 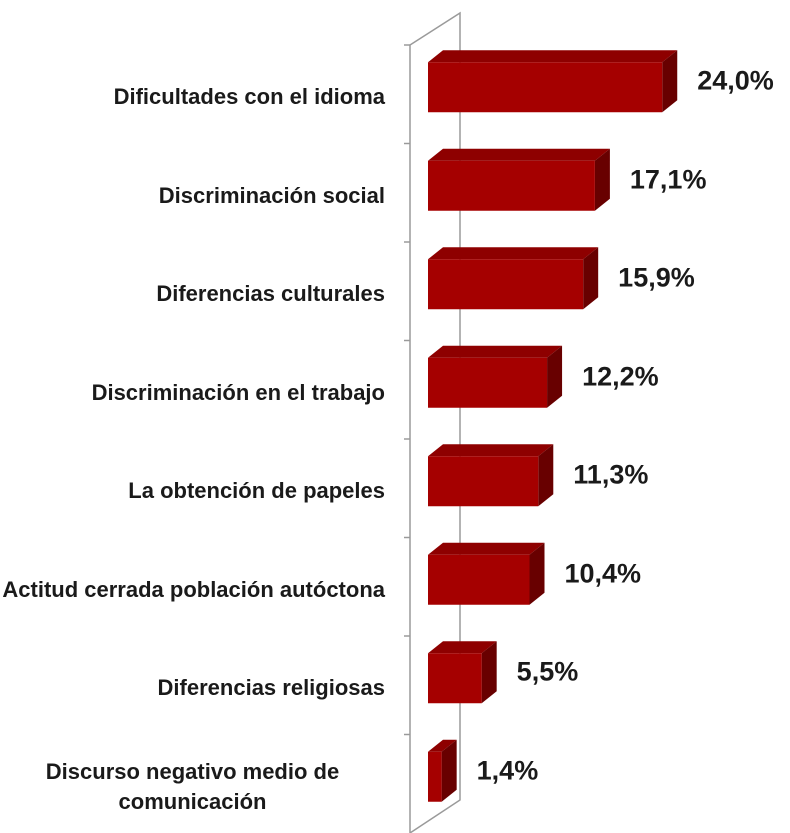 I want to click on category-label: Discurso negativo medio de comunicación, so click(x=192, y=786).